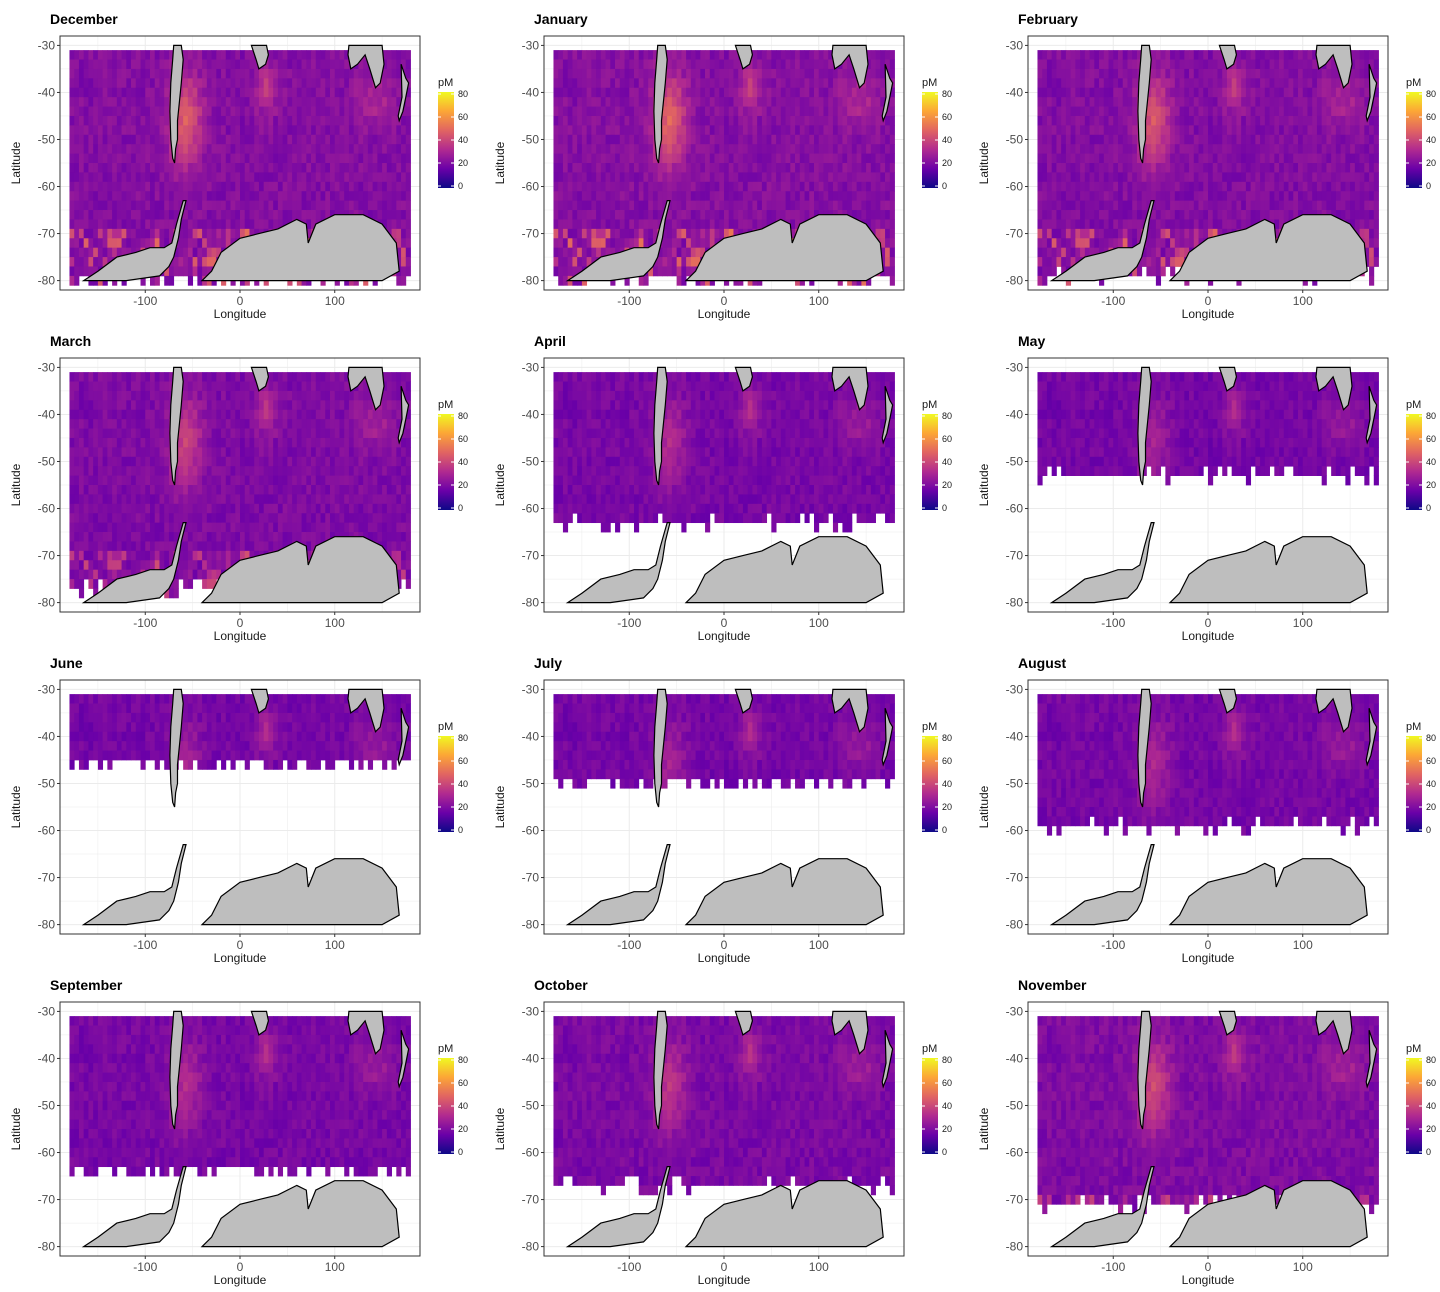 The width and height of the screenshot is (1440, 1292). What do you see at coordinates (1048, 19) in the screenshot?
I see `panel-title: February` at bounding box center [1048, 19].